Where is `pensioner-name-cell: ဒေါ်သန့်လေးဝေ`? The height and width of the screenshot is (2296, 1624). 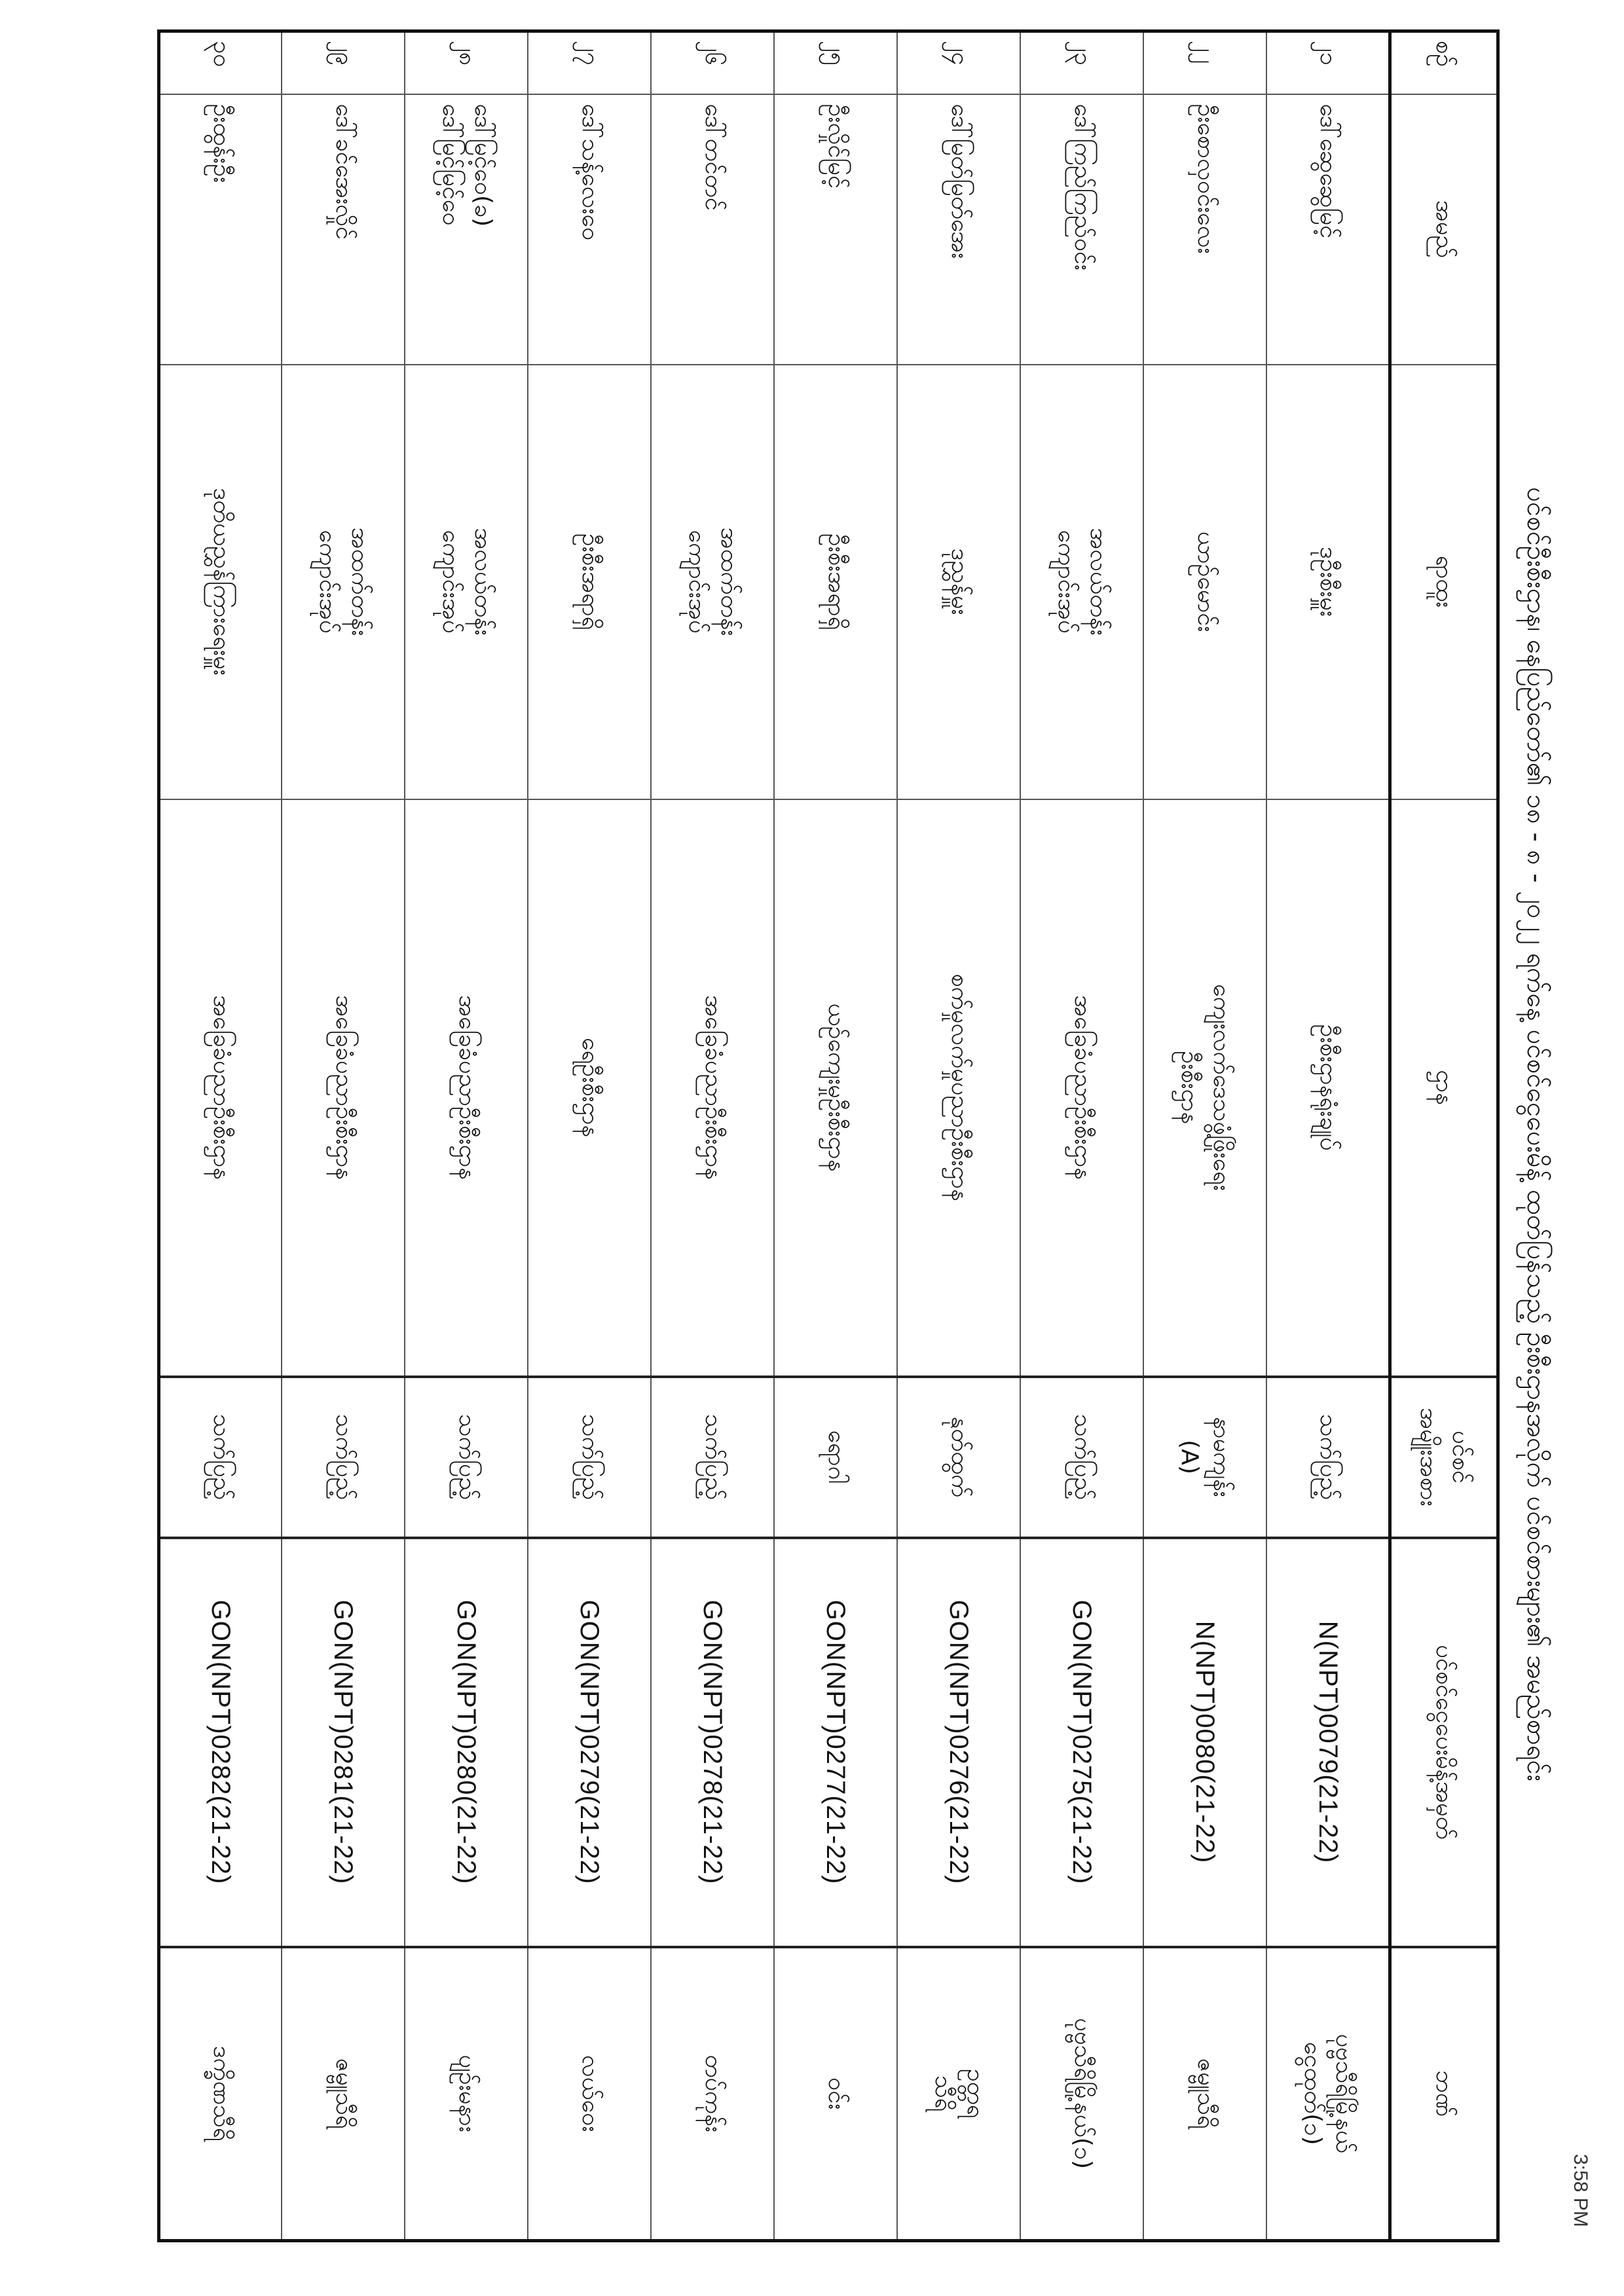 pensioner-name-cell: ဒေါ်သန့်လေးဝေ is located at coordinates (590, 229).